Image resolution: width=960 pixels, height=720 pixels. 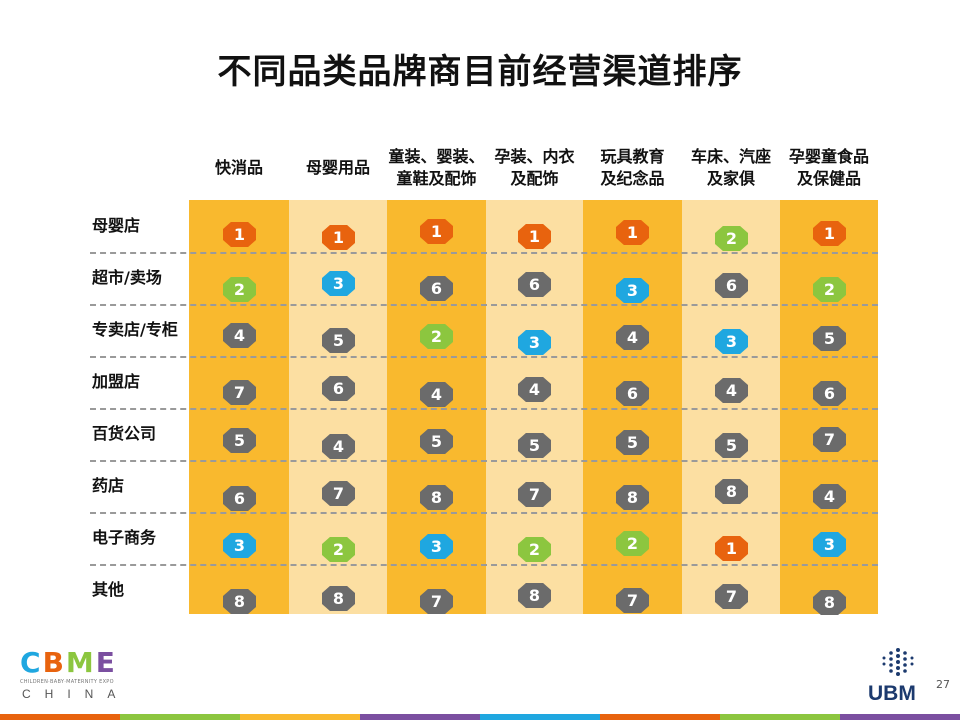 What do you see at coordinates (632, 178) in the screenshot?
I see `column-header-line: 及纪念品` at bounding box center [632, 178].